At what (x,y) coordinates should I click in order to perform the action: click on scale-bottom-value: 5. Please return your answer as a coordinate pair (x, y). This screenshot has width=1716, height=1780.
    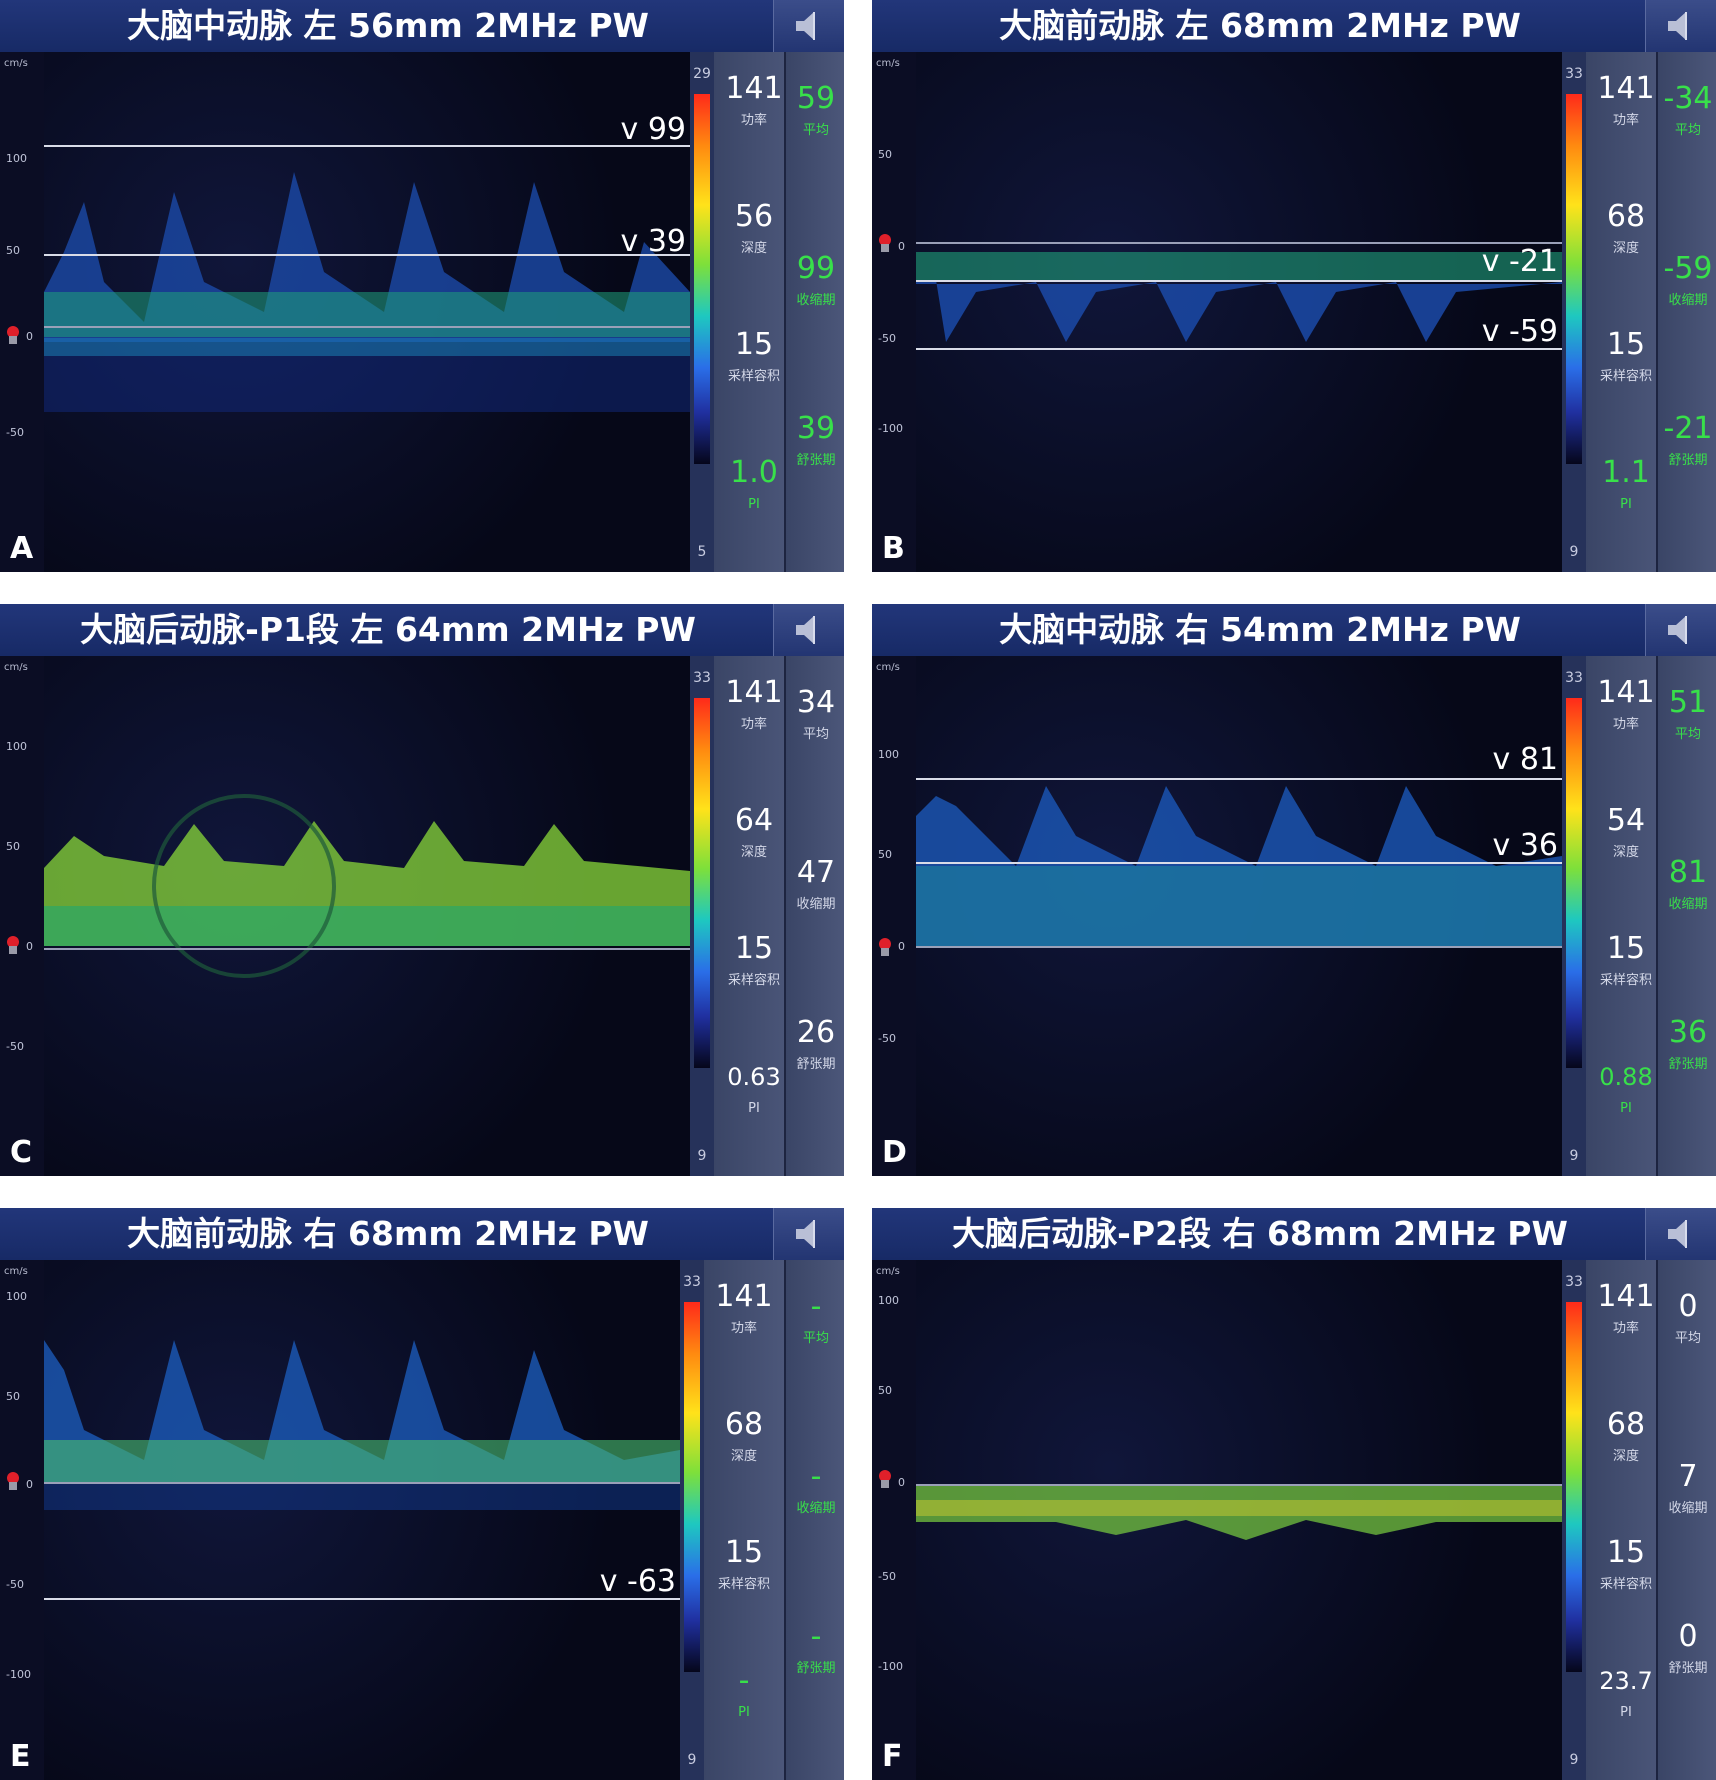
    Looking at the image, I should click on (702, 552).